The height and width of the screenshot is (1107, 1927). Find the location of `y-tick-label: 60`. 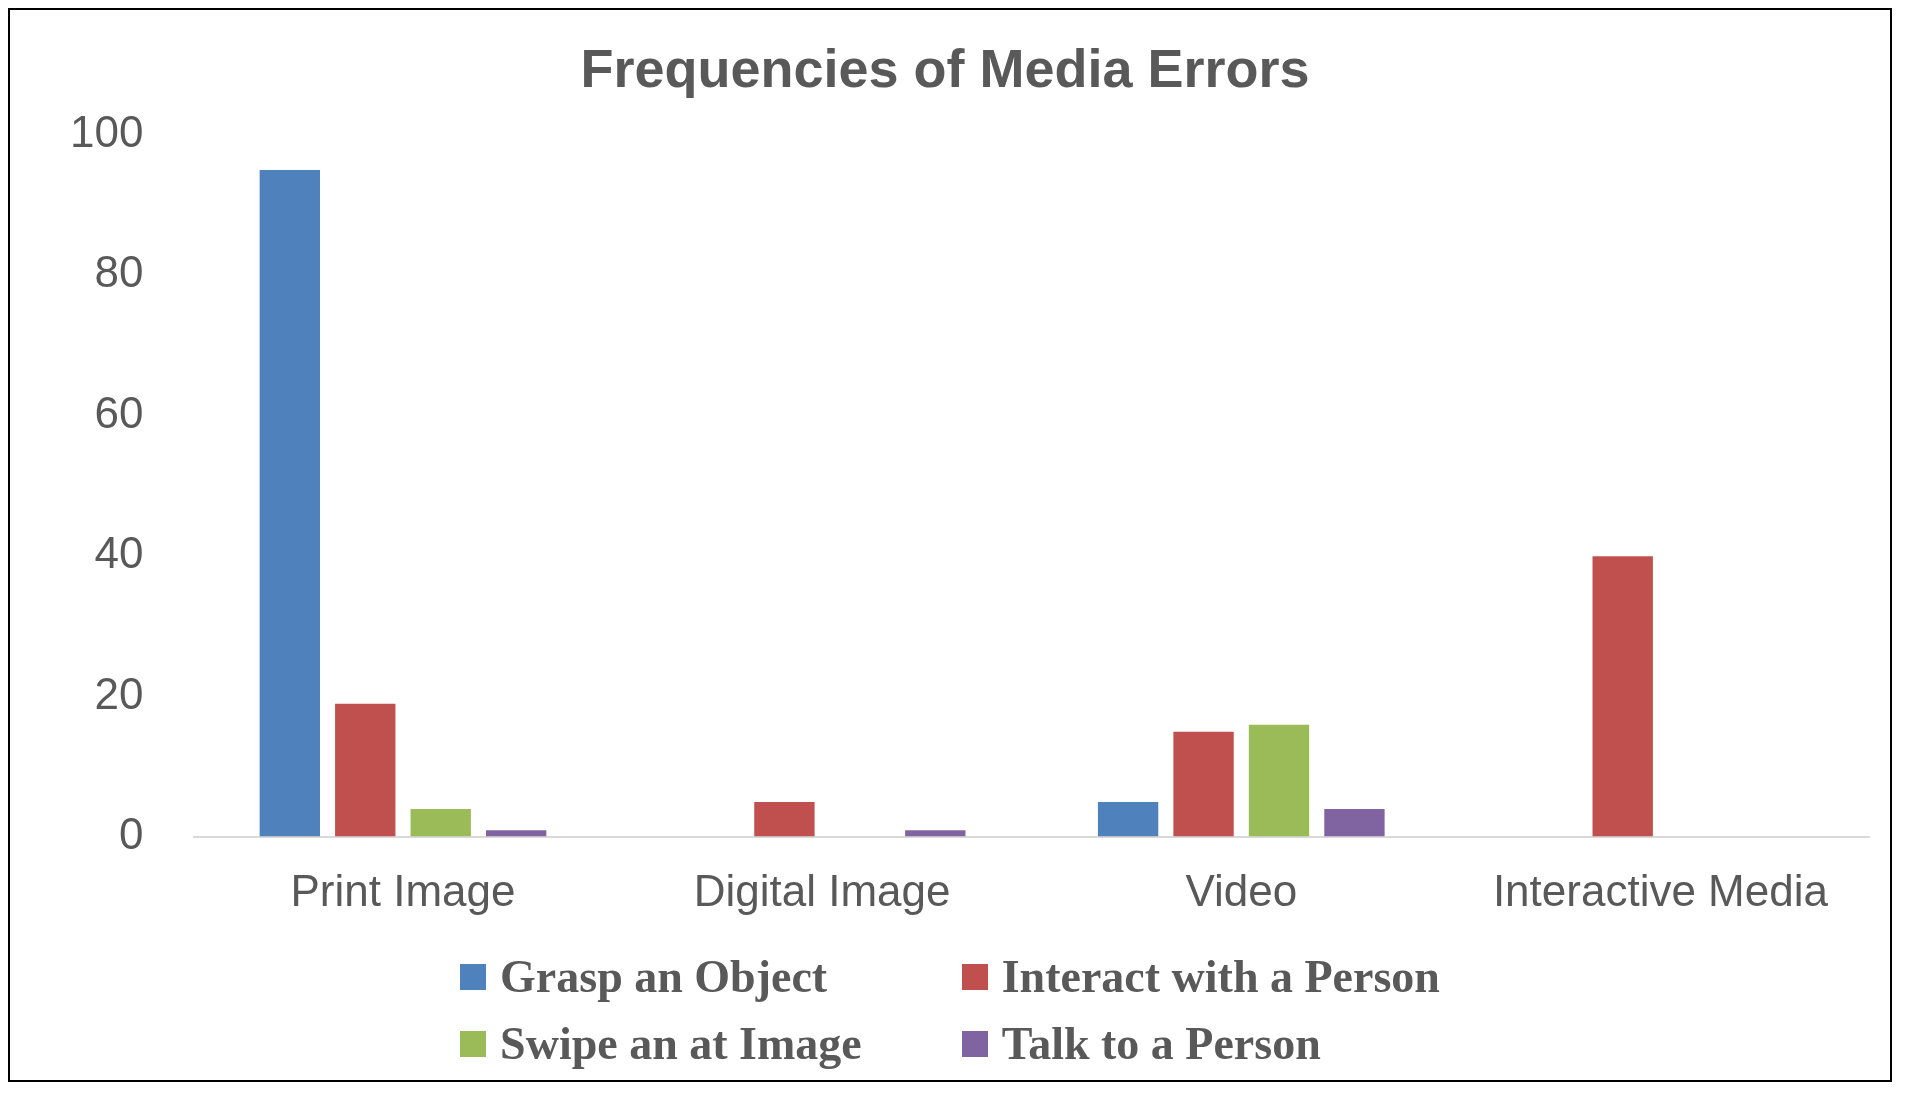

y-tick-label: 60 is located at coordinates (119, 412).